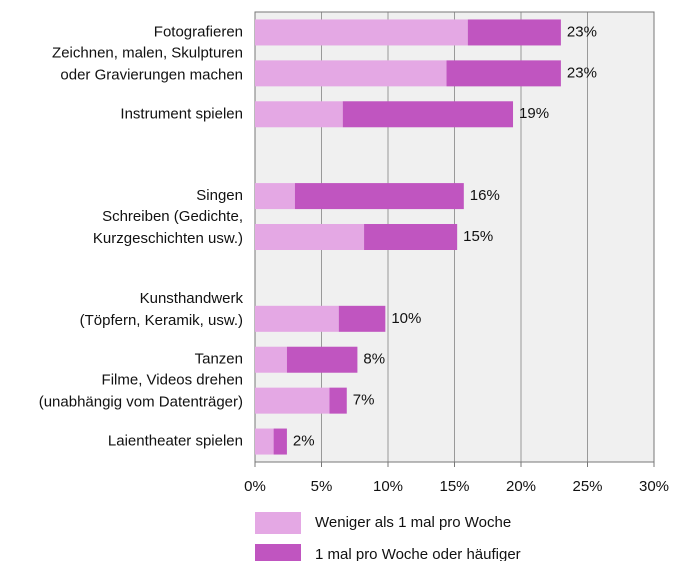  I want to click on y-tick-label: Instrument spielen, so click(181, 113).